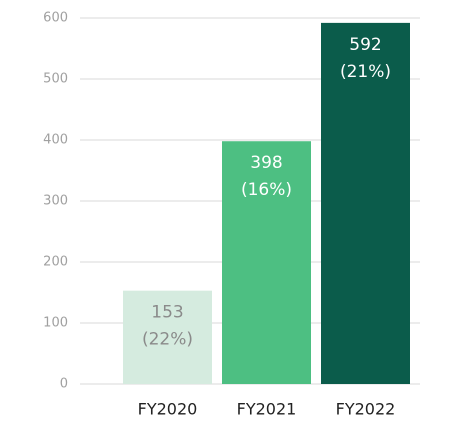  I want to click on x-tick-label: FY2021, so click(267, 409).